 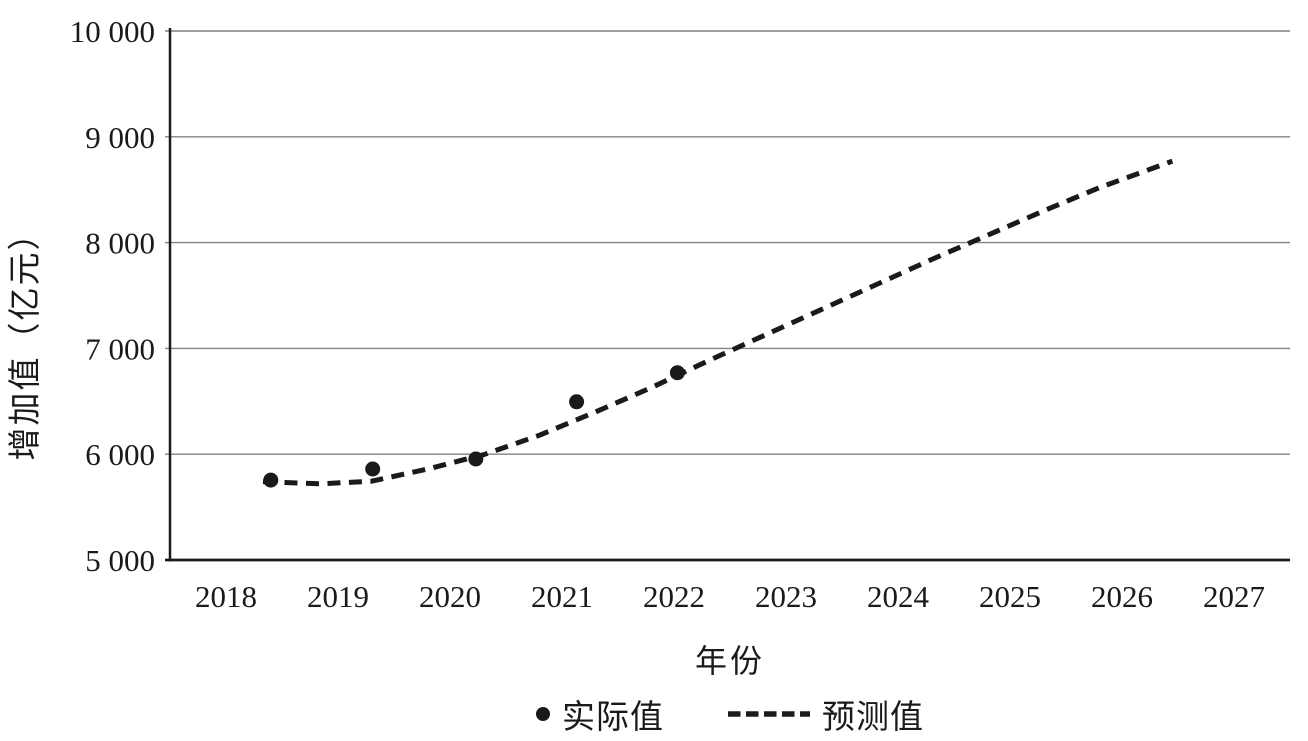 What do you see at coordinates (26, 338) in the screenshot?
I see `y-axis-title: 增加值（亿元）` at bounding box center [26, 338].